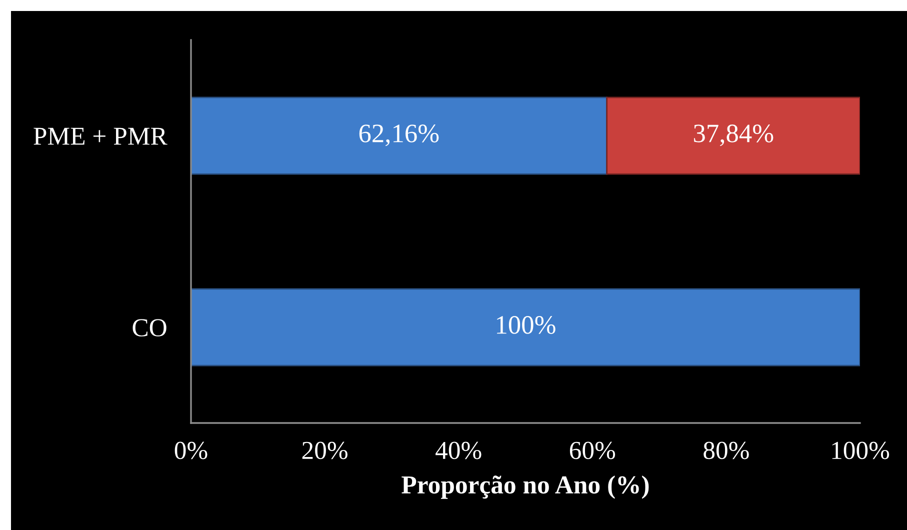 The width and height of the screenshot is (907, 530). What do you see at coordinates (861, 451) in the screenshot?
I see `x-tick-label: 100%` at bounding box center [861, 451].